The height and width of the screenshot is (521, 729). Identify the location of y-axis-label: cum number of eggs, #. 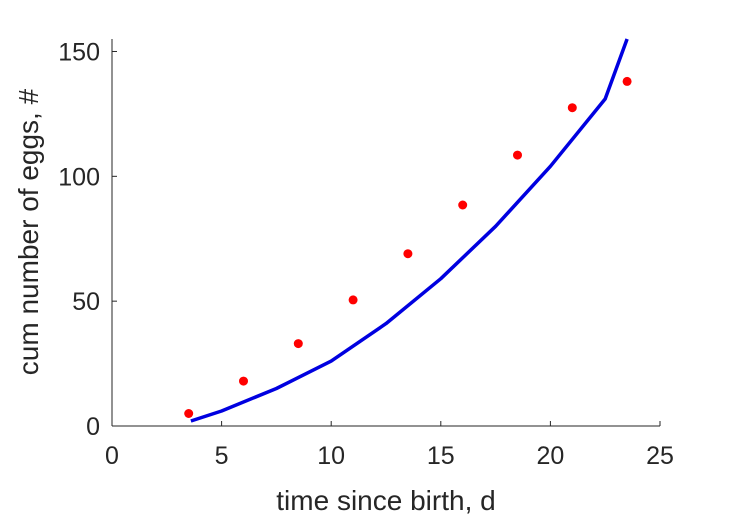
(28, 231).